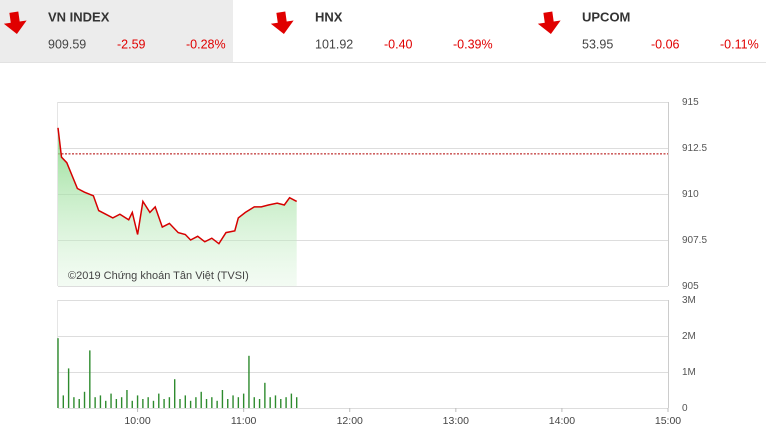 Image resolution: width=766 pixels, height=441 pixels. What do you see at coordinates (685, 408) in the screenshot?
I see `y-tick-label: 0` at bounding box center [685, 408].